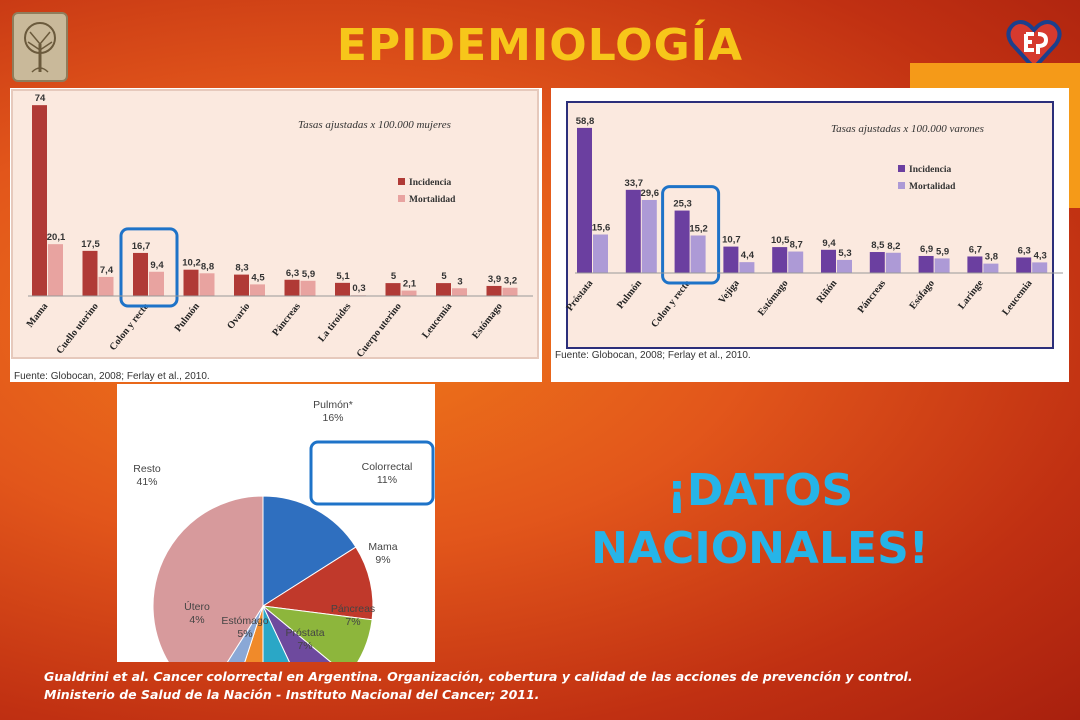 The height and width of the screenshot is (720, 1080). I want to click on pie-slice-mama, so click(317, 633).